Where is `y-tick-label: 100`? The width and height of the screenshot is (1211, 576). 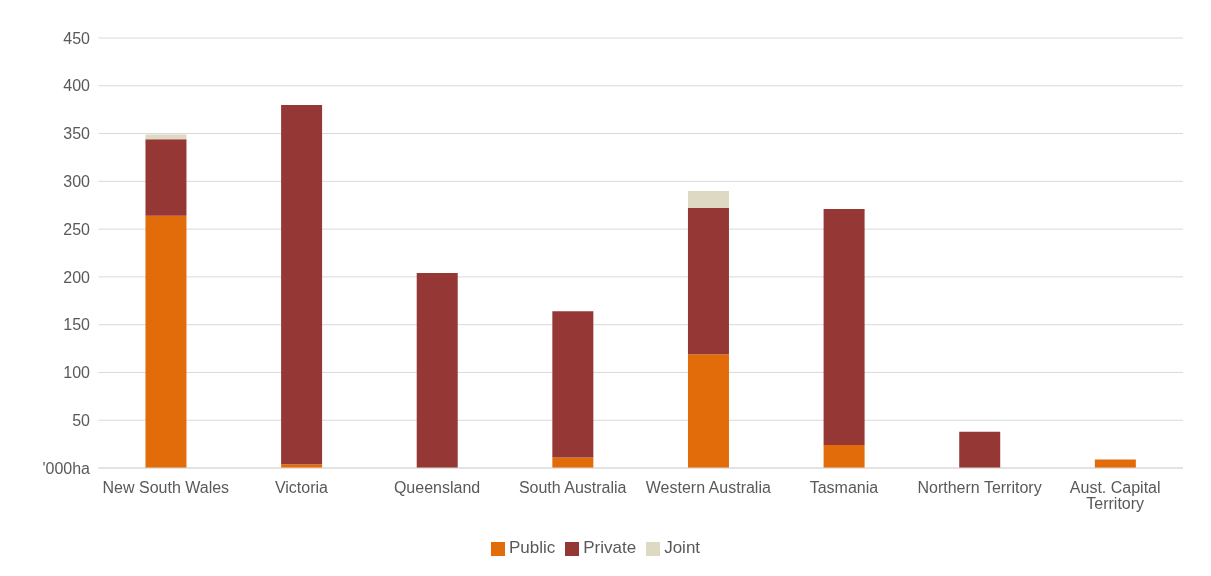
y-tick-label: 100 is located at coordinates (77, 373).